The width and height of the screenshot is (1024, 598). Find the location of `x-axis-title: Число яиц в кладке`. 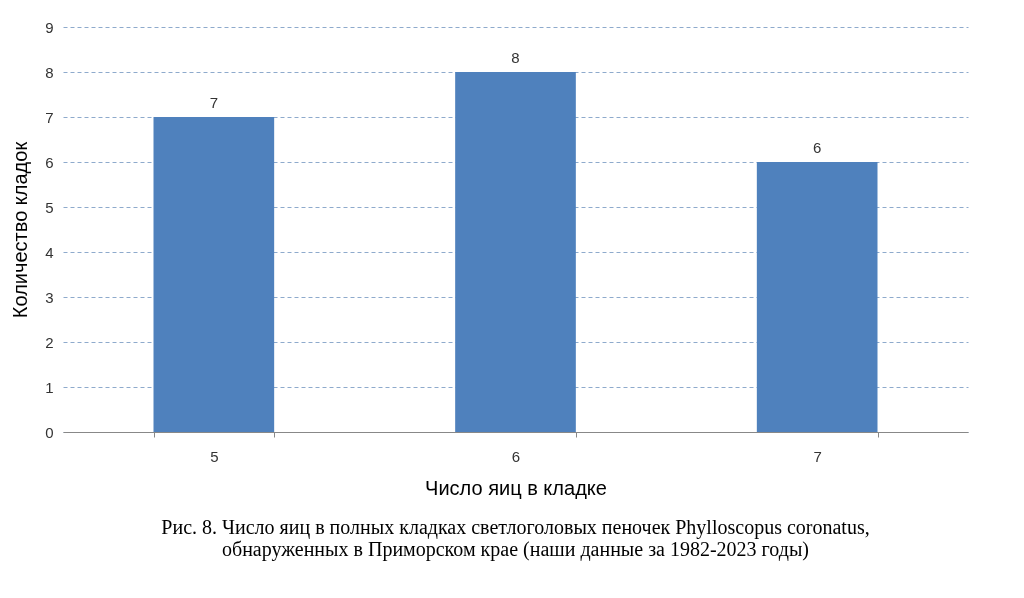

x-axis-title: Число яиц в кладке is located at coordinates (516, 487).